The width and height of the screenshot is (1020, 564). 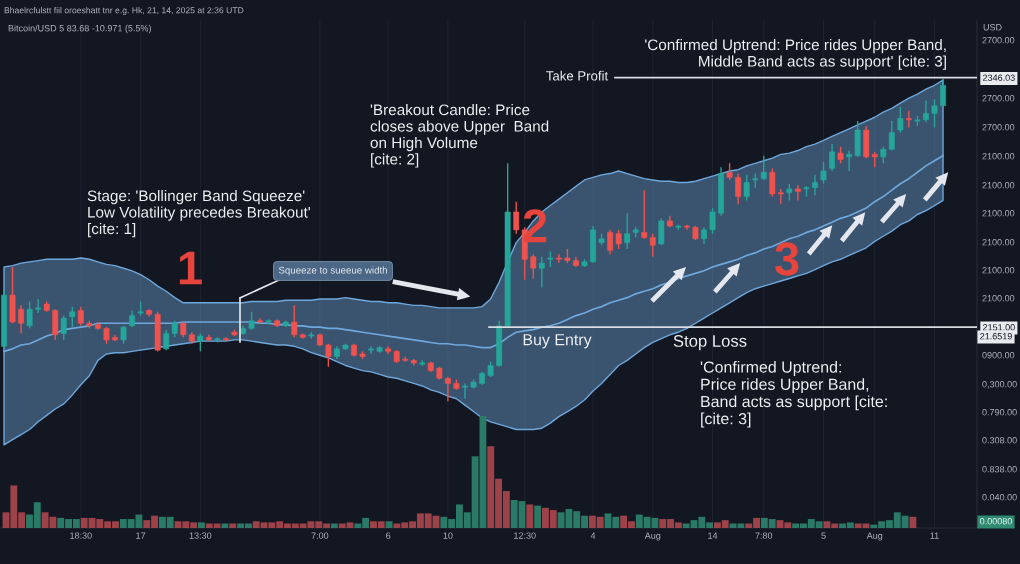 I want to click on x-tick-label: 12:30, so click(x=525, y=535).